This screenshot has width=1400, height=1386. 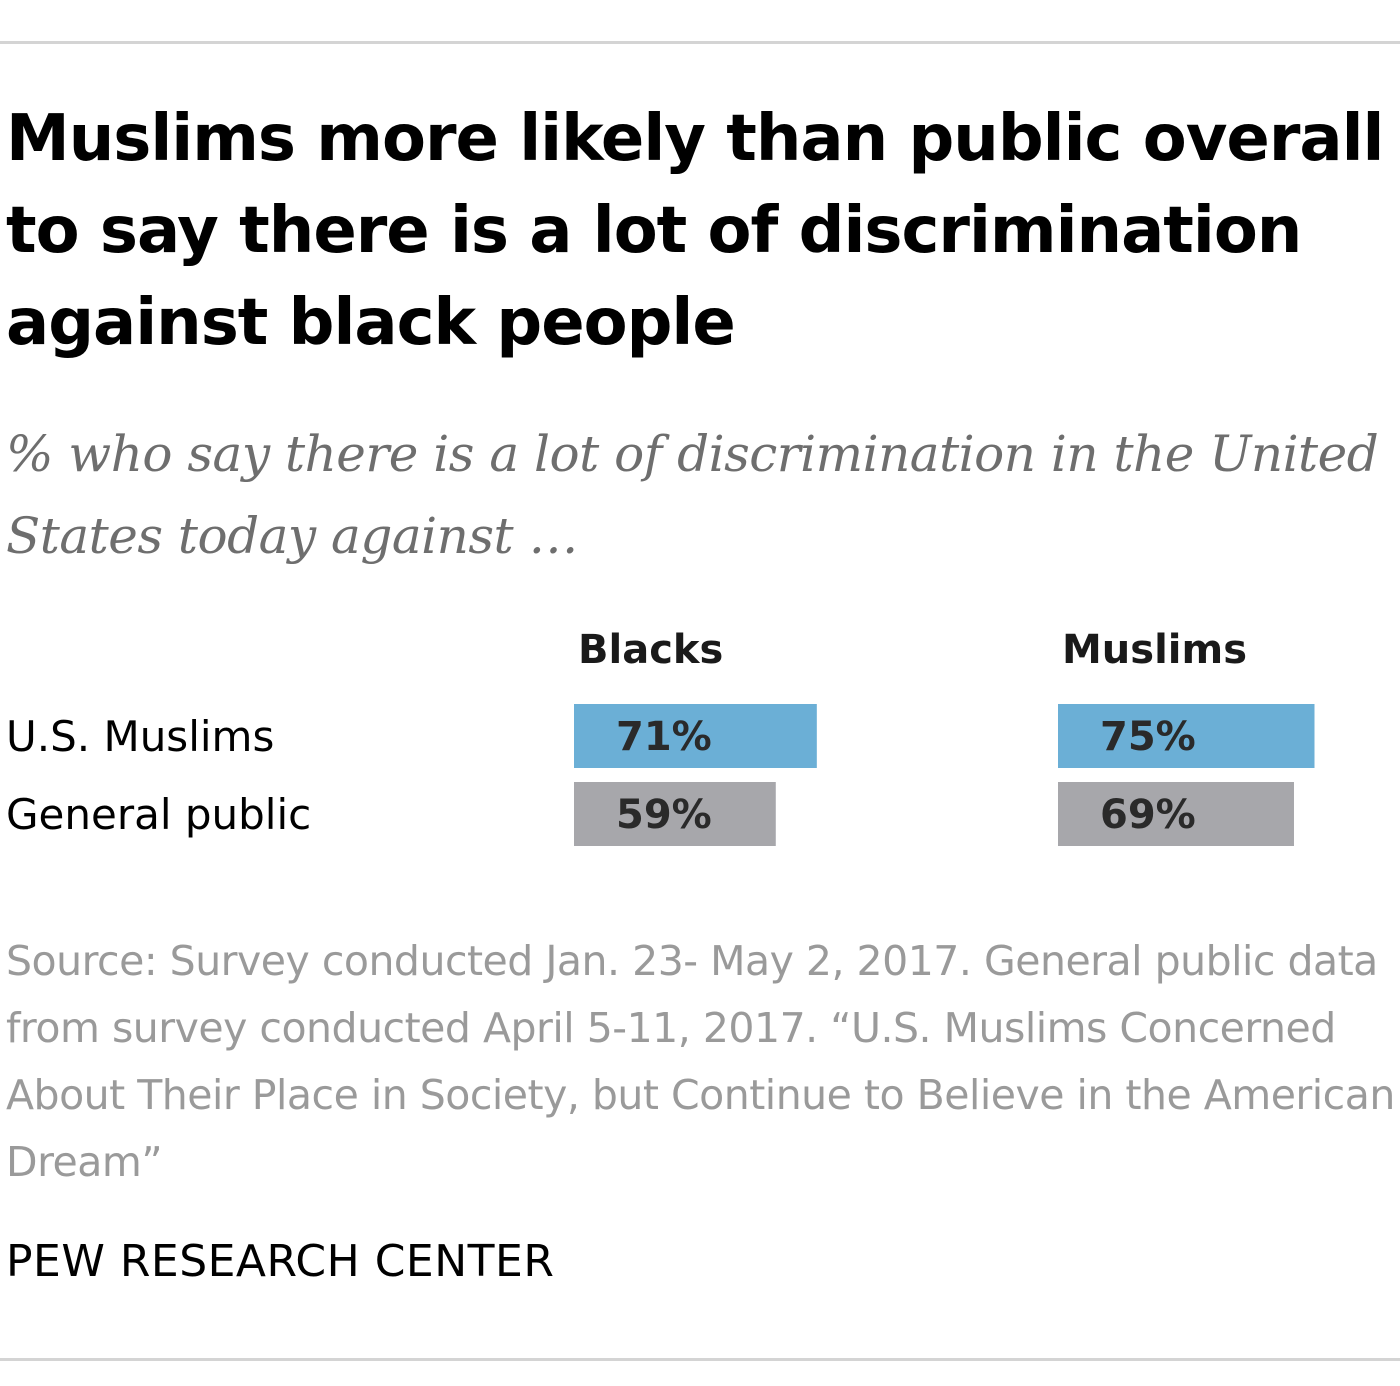 I want to click on panel-heading-blacks: Blacks, so click(x=650, y=650).